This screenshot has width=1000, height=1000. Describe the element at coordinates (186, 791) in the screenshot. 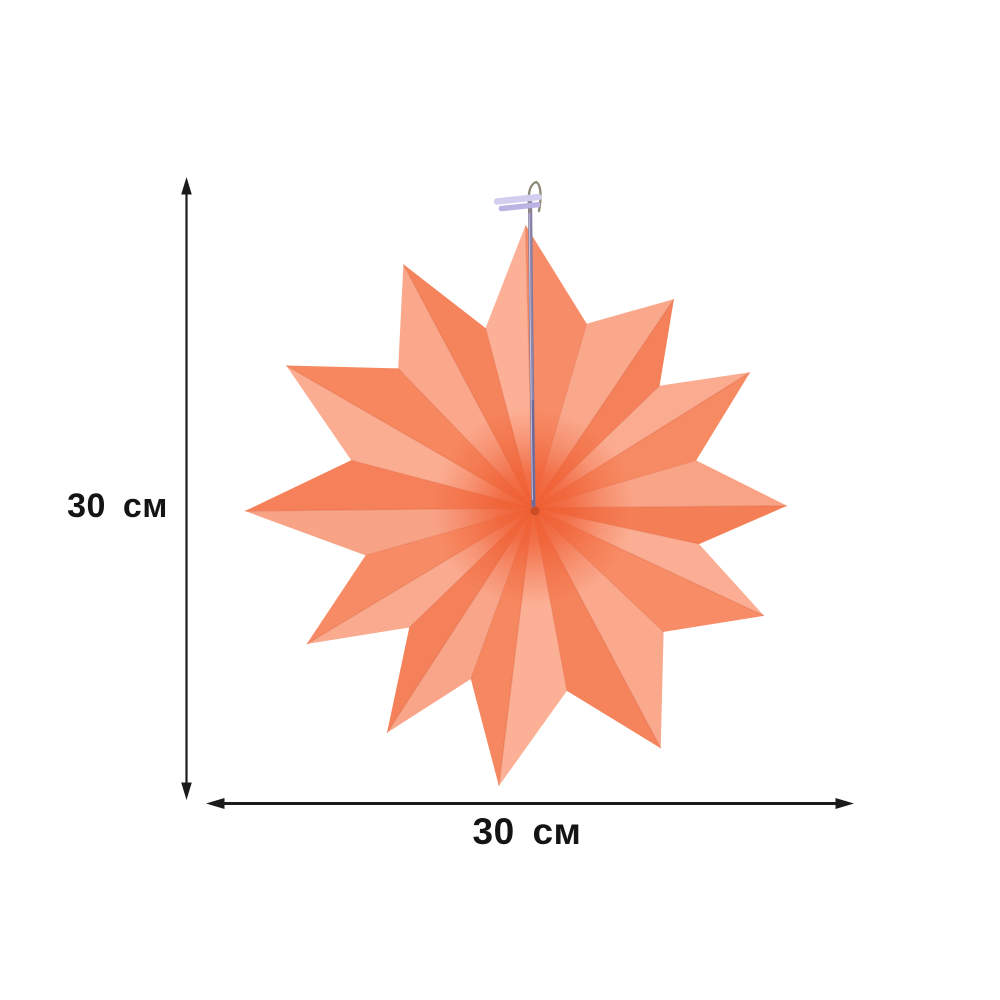

I see `arrow-down-head` at that location.